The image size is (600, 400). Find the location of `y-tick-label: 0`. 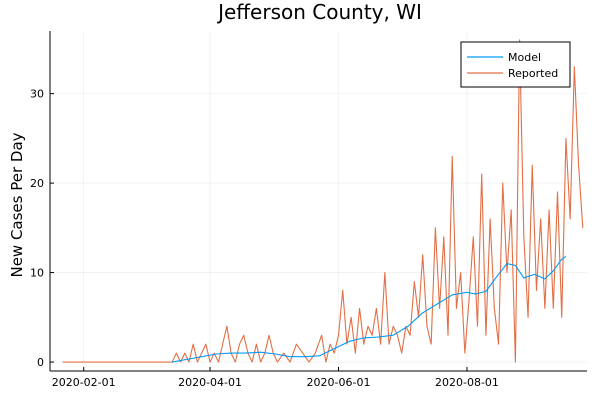

y-tick-label: 0 is located at coordinates (40, 362).